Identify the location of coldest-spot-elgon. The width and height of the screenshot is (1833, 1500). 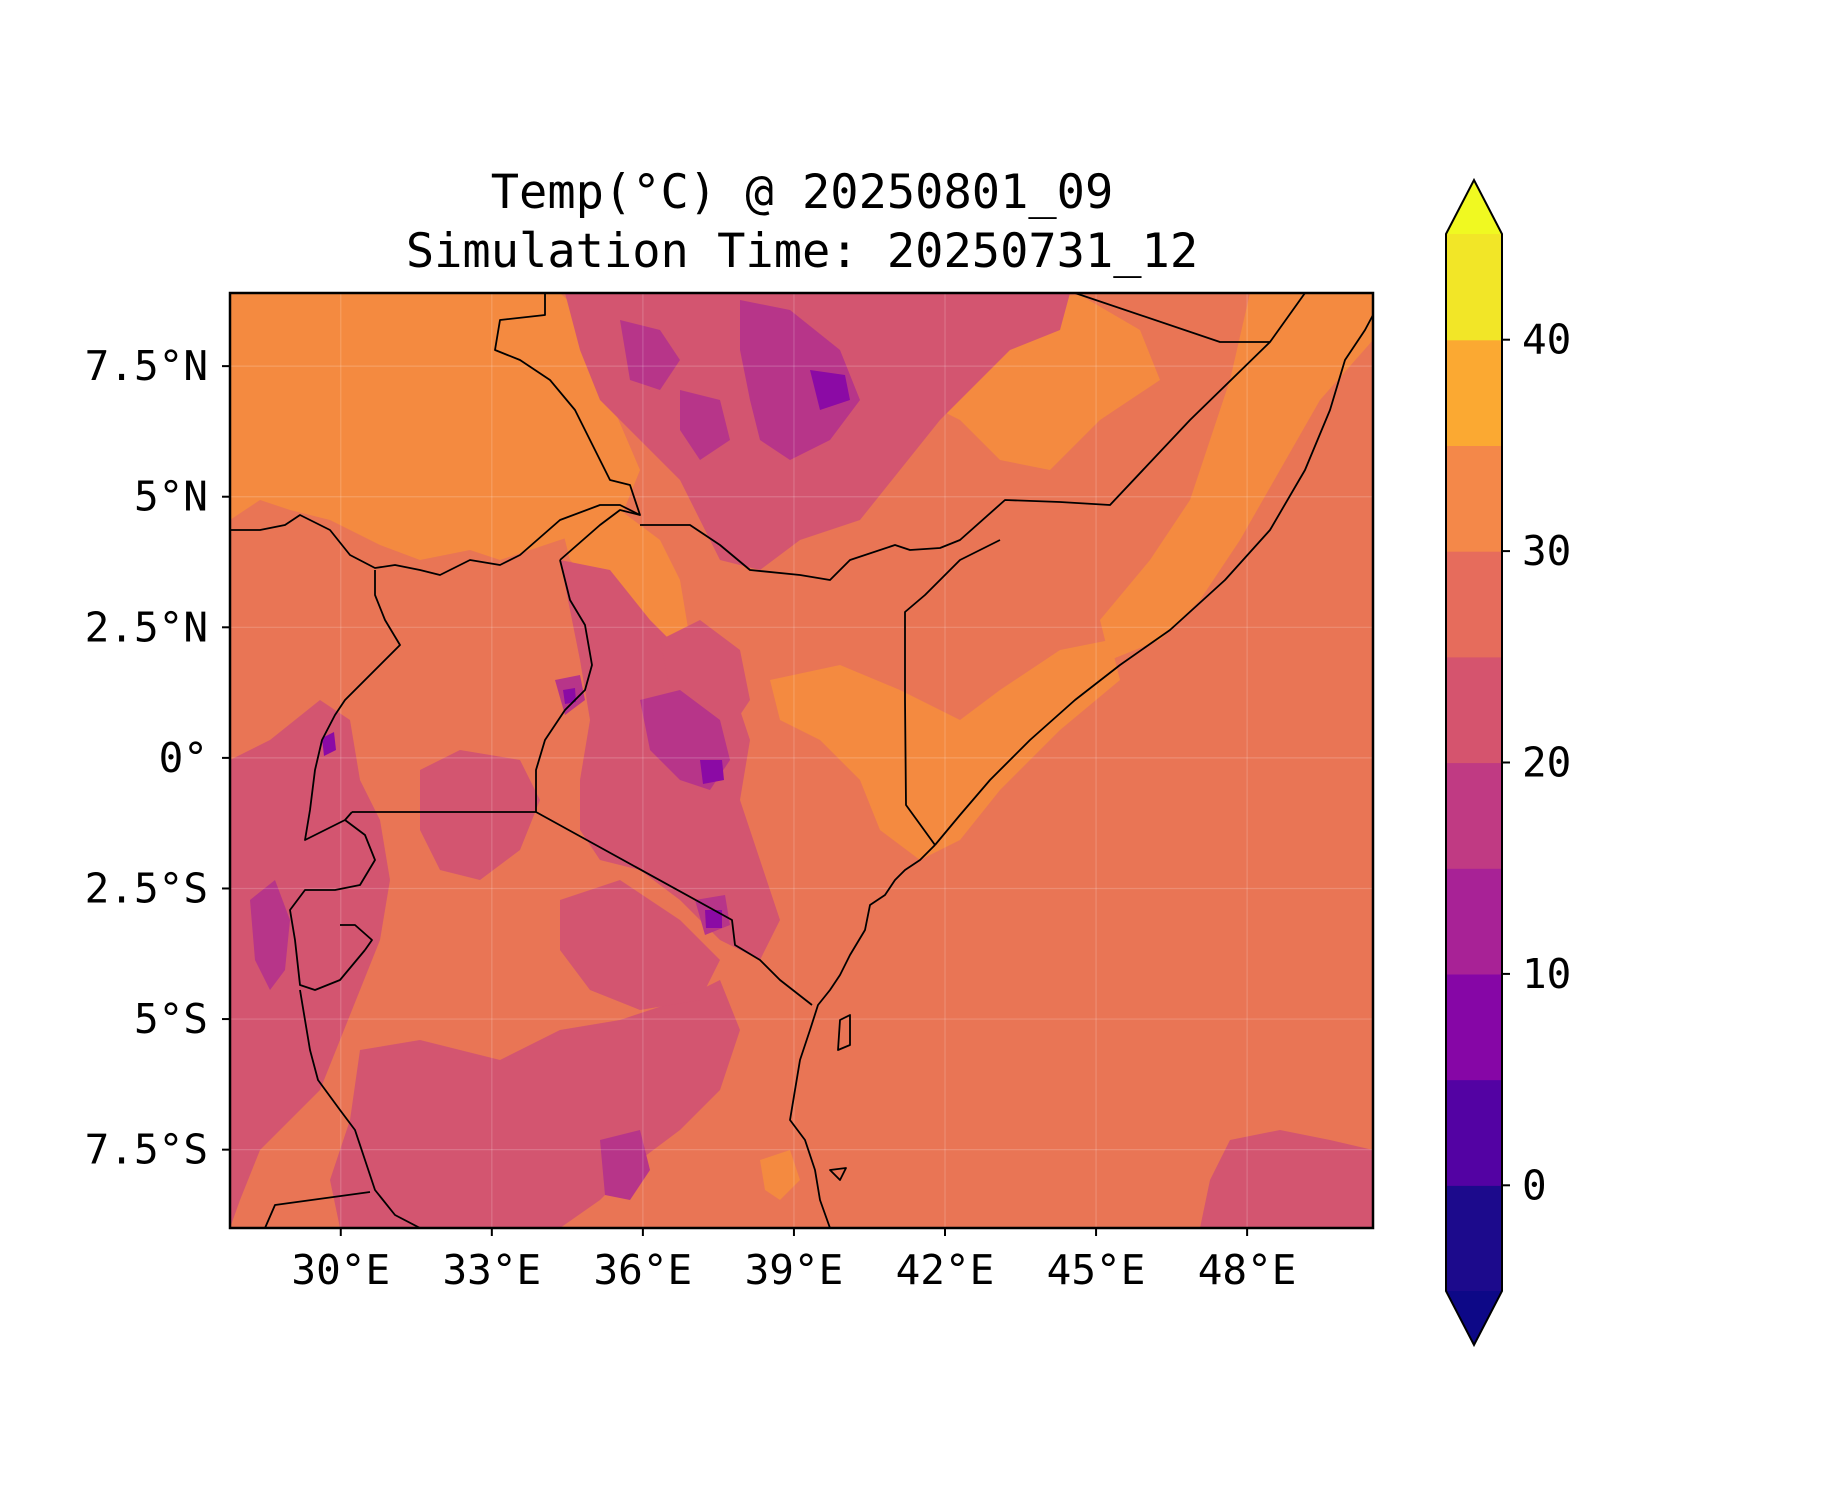
(569, 696).